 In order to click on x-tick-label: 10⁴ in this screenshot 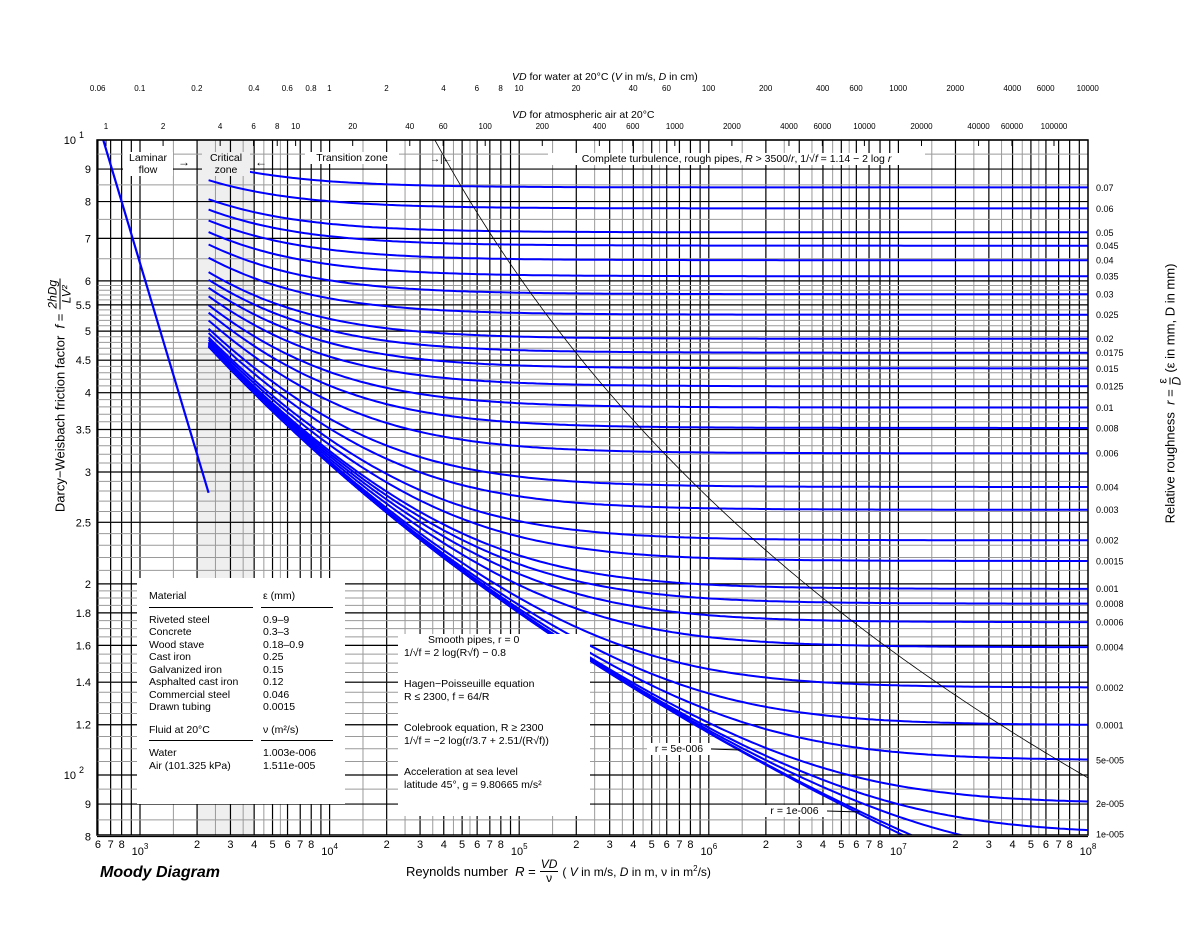, I will do `click(329, 850)`.